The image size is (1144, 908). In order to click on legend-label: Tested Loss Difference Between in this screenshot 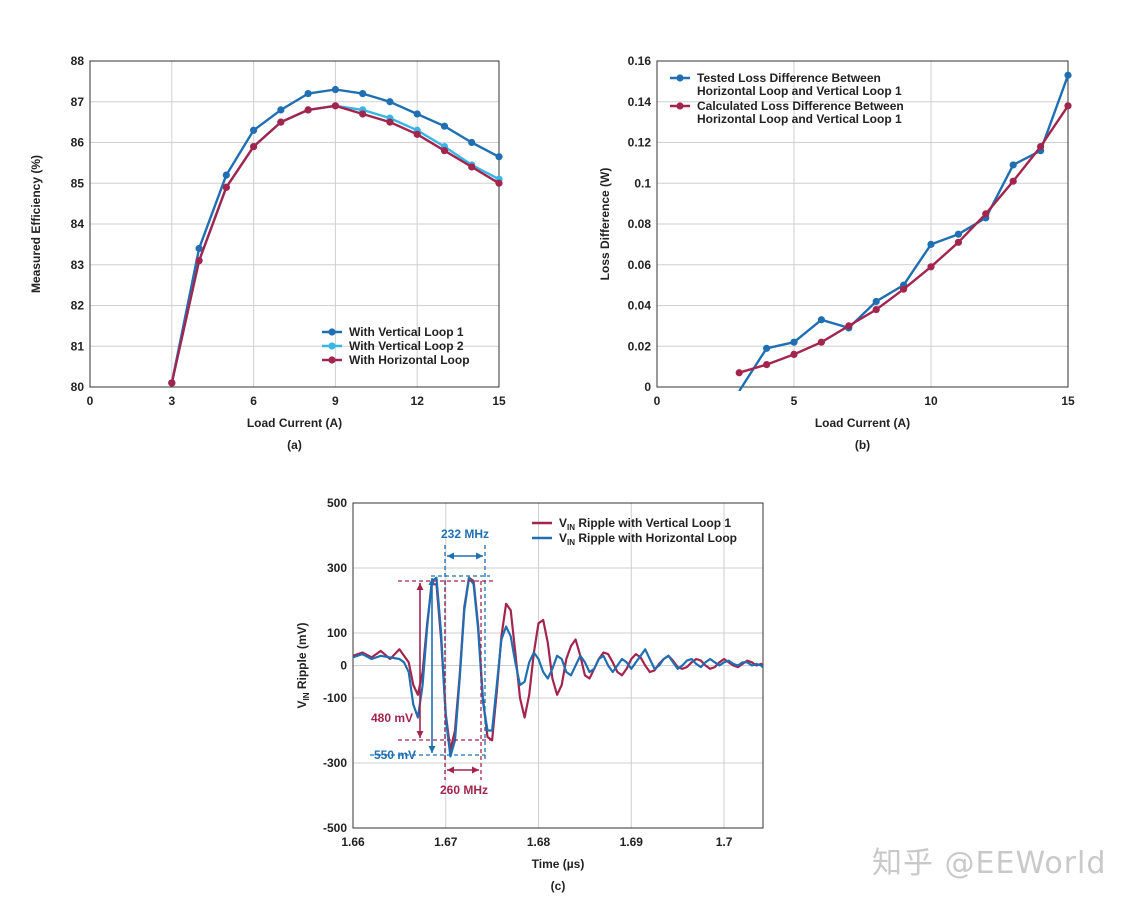, I will do `click(789, 78)`.